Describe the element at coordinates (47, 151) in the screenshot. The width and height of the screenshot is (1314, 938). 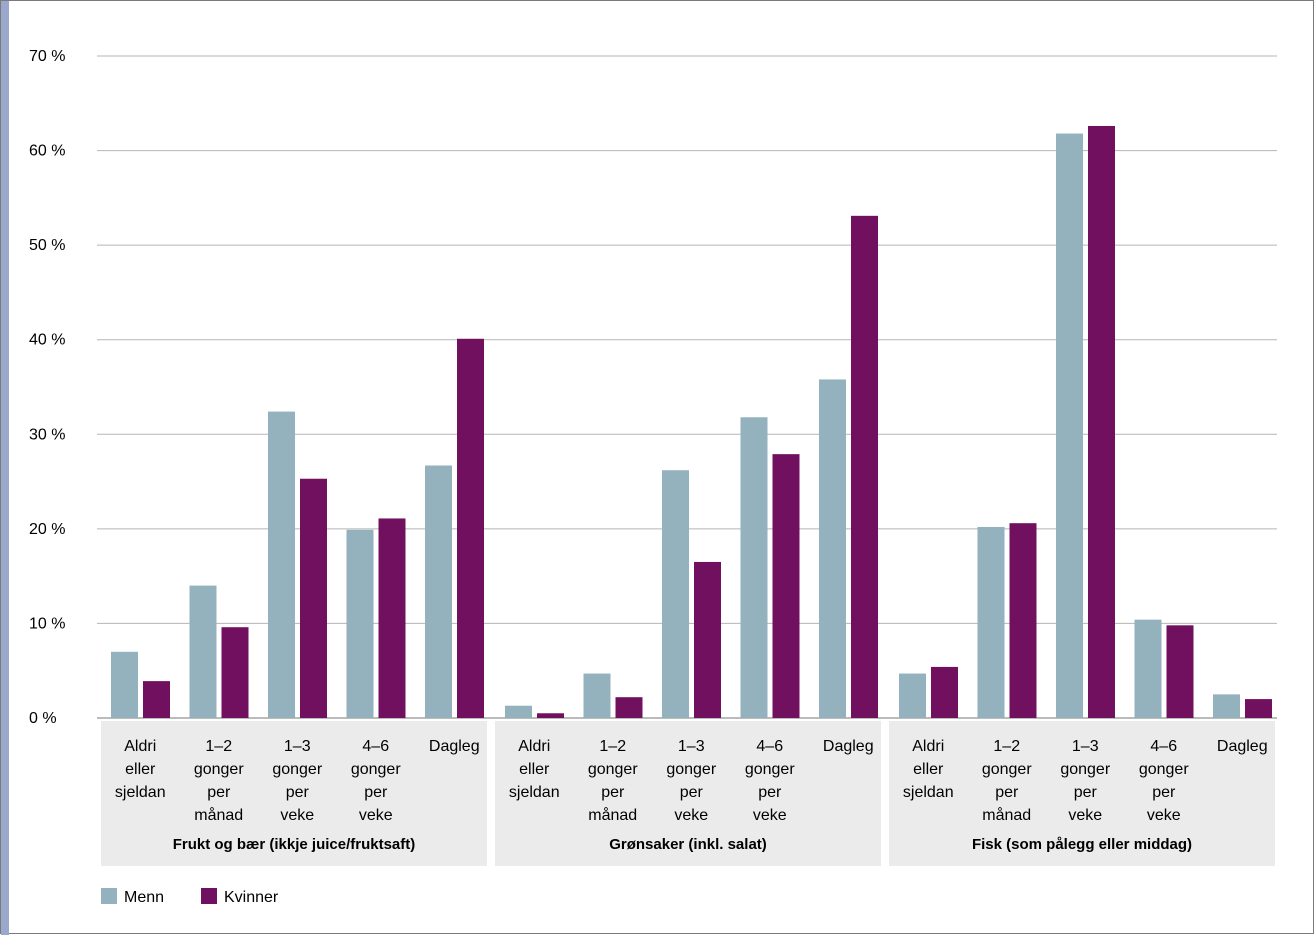
I see `y-tick-label: 60 %` at that location.